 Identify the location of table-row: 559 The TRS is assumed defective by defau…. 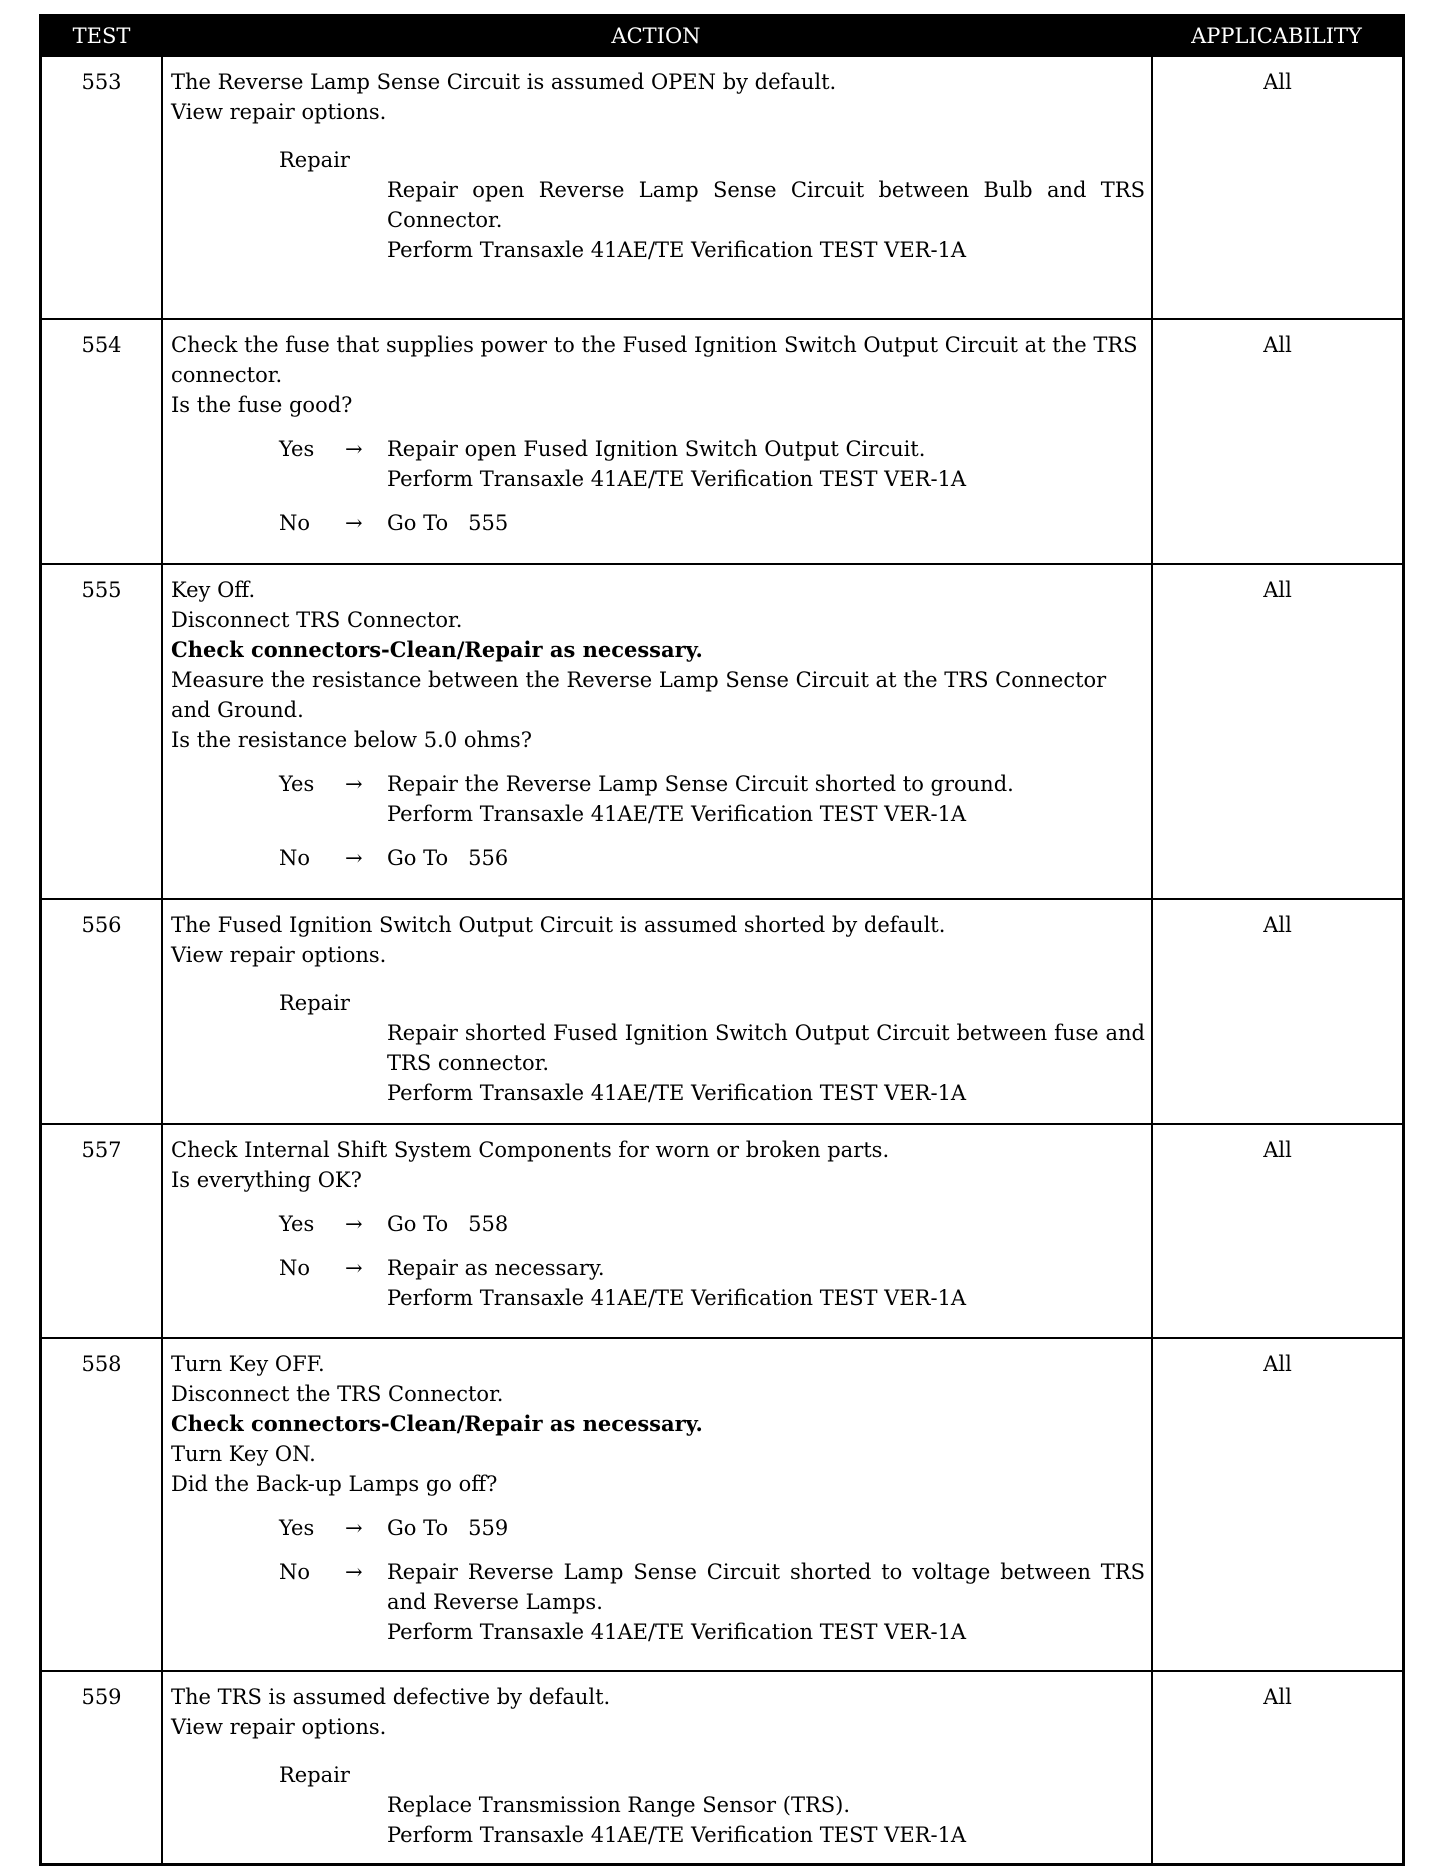
(722, 1766).